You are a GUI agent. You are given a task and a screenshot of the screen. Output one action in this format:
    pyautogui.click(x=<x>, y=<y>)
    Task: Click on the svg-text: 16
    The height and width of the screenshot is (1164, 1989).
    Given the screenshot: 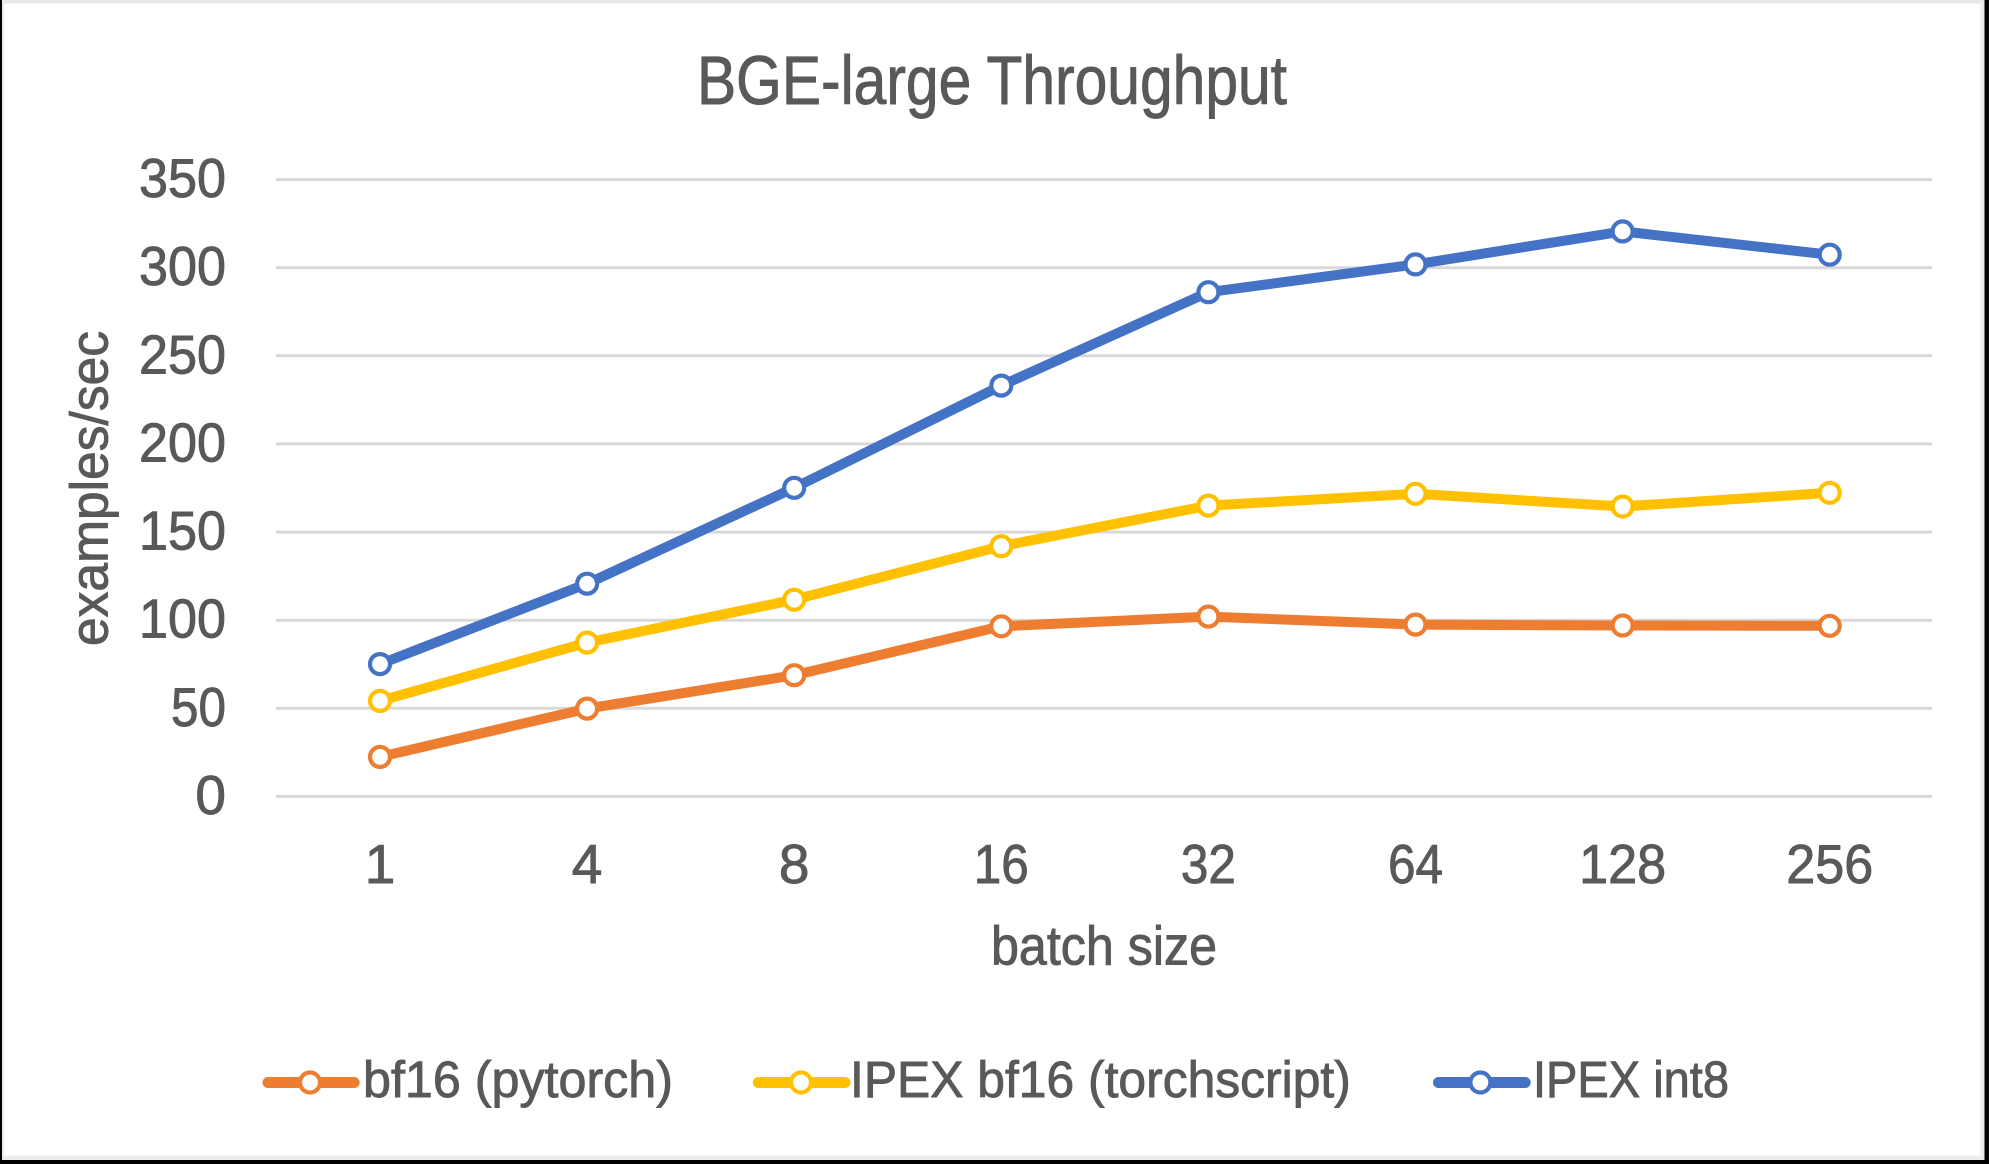 What is the action you would take?
    pyautogui.click(x=1001, y=864)
    